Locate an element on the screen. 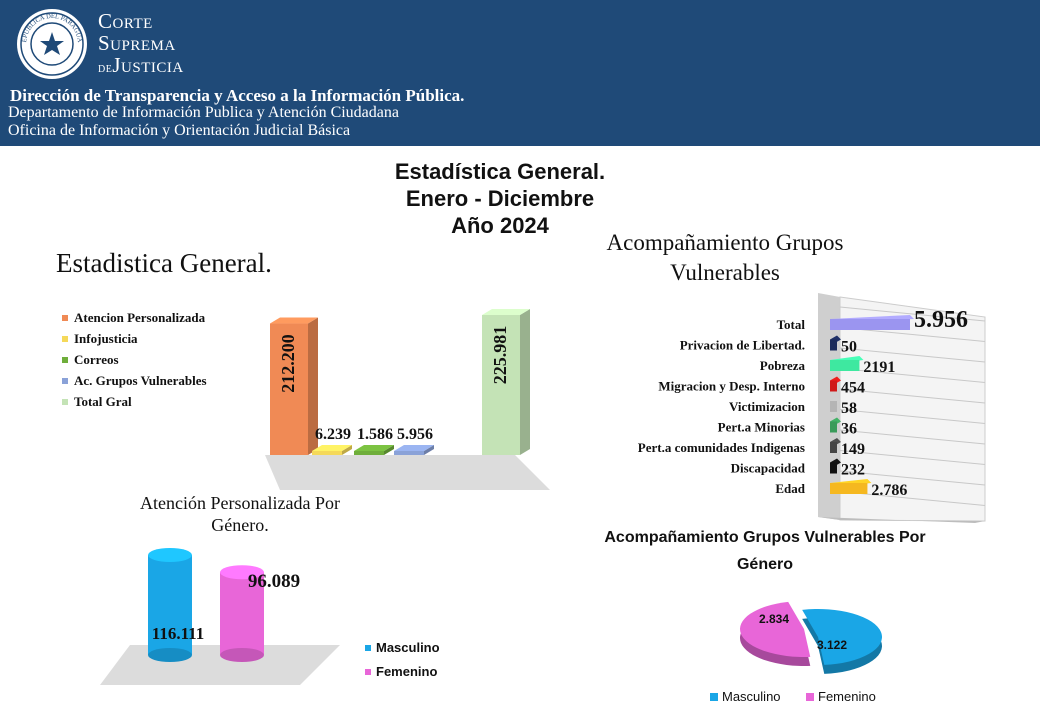 Image resolution: width=1040 pixels, height=720 pixels. row-label-8: Edad is located at coordinates (790, 488).